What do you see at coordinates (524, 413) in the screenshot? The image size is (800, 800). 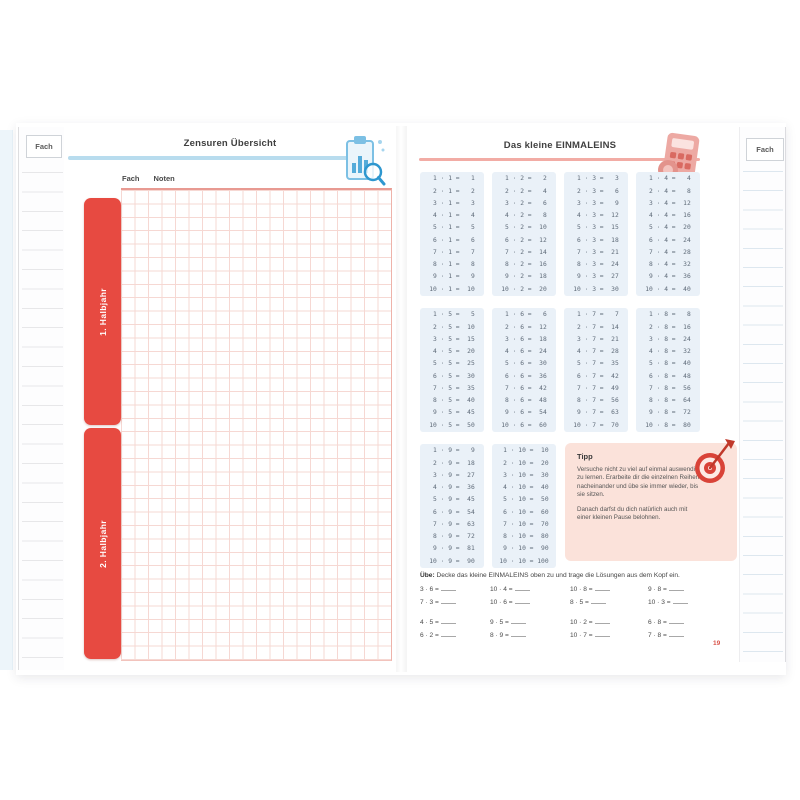 I see `multiplication-row: 9 · 6 = 54` at bounding box center [524, 413].